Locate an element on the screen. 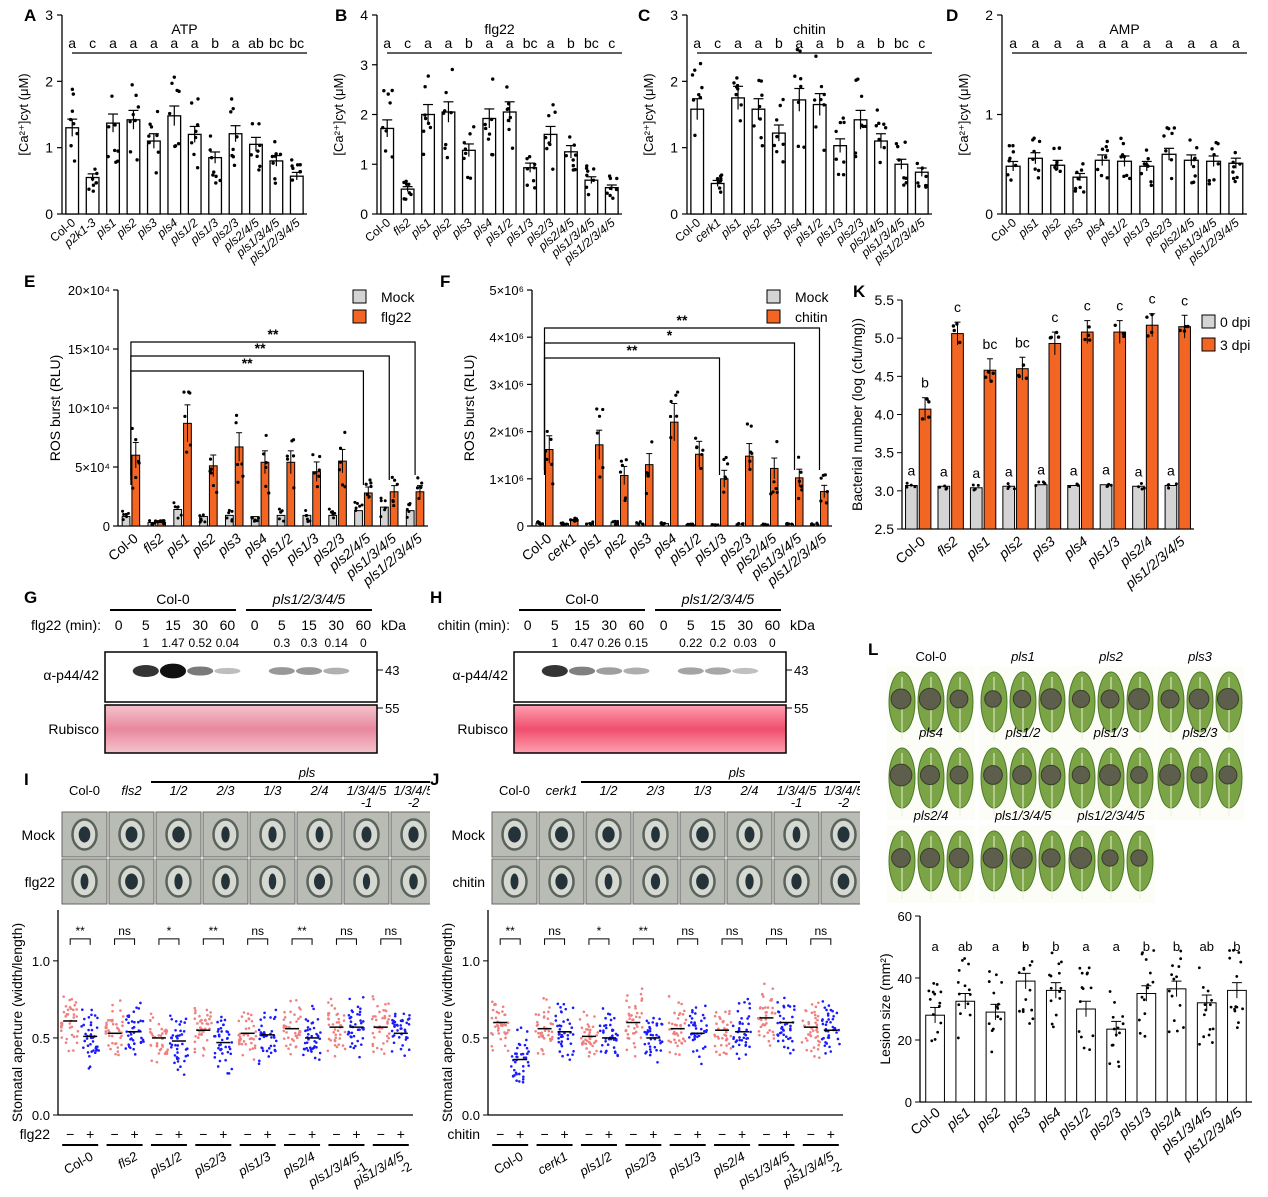  bar-0dpi is located at coordinates (1138, 507).